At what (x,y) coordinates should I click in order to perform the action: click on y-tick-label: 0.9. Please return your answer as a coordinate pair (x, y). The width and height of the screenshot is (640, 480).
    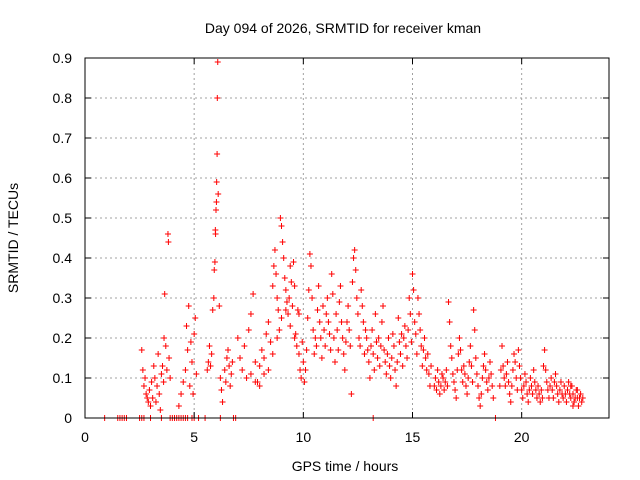
    Looking at the image, I should click on (63, 58).